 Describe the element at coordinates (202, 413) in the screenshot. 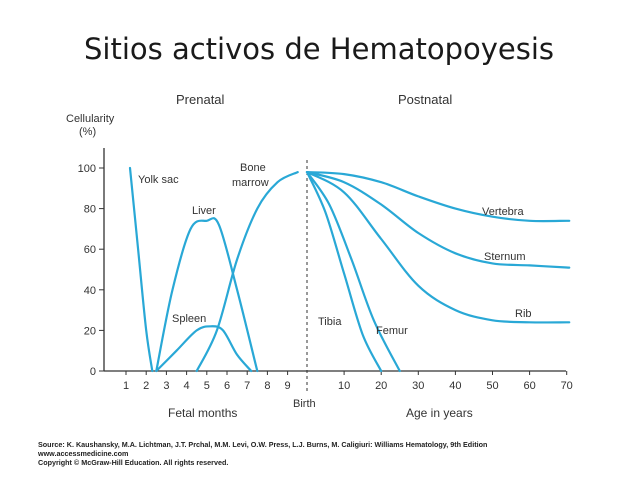

I see `prenatal-x-axis-label: Fetal months` at that location.